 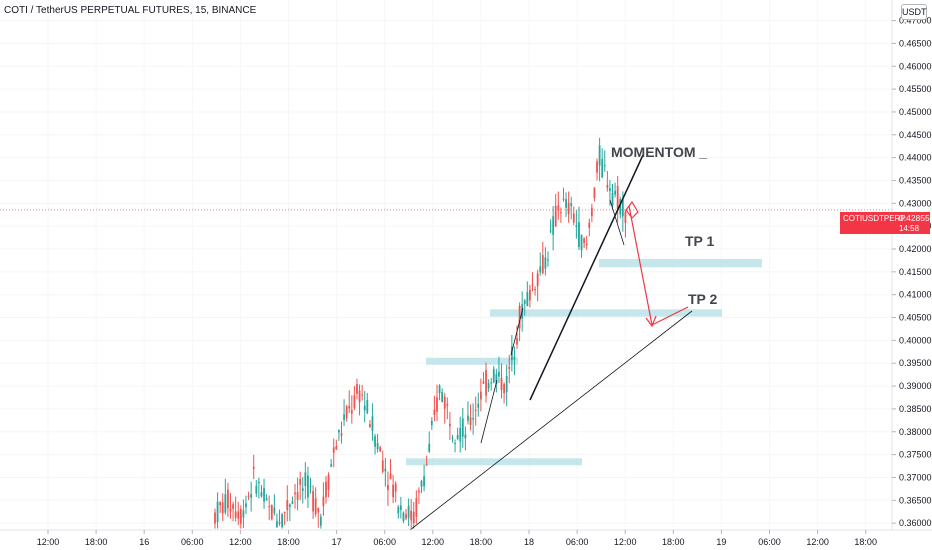 I want to click on price-tag-bg, so click(x=885, y=223).